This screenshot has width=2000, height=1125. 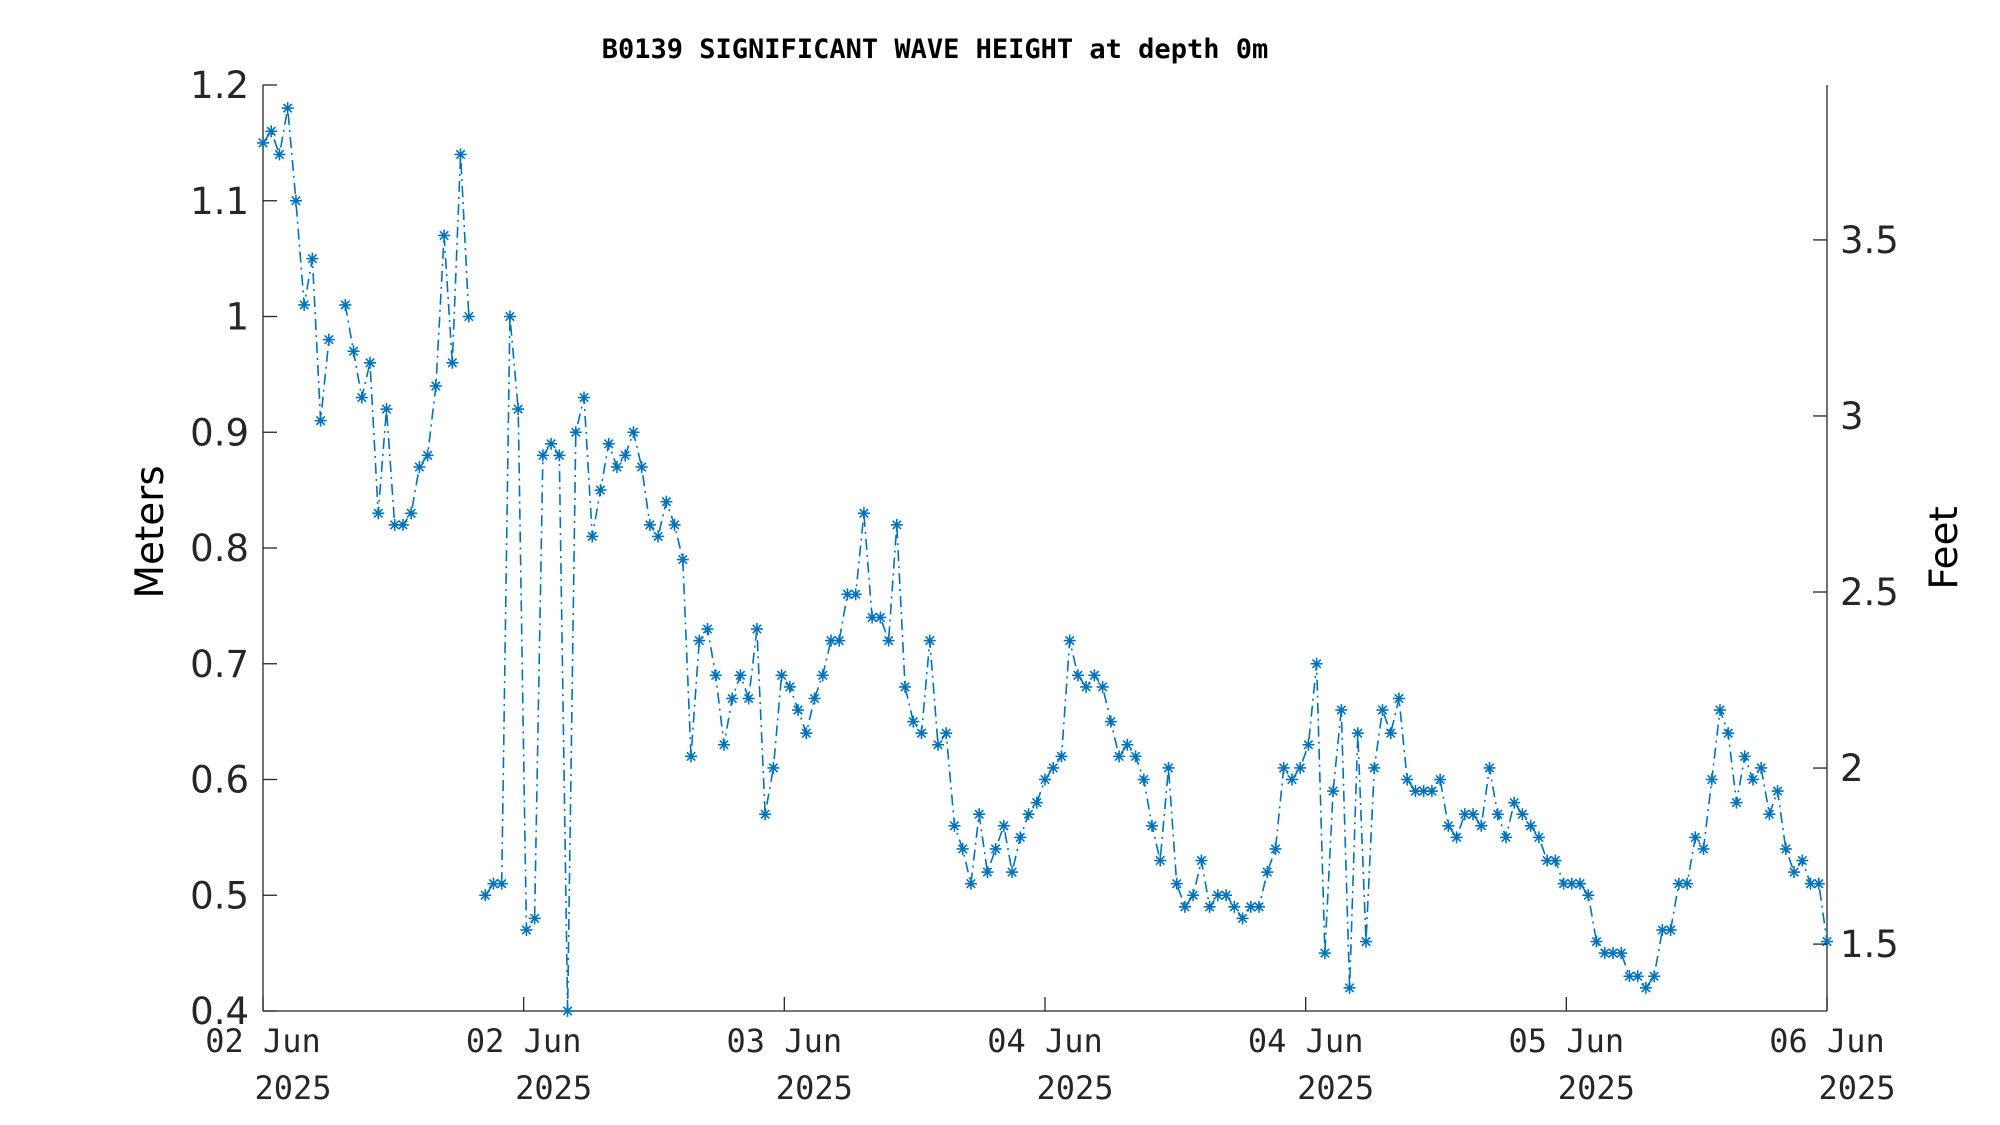 What do you see at coordinates (1869, 240) in the screenshot?
I see `right-y-tick-label: 3.5` at bounding box center [1869, 240].